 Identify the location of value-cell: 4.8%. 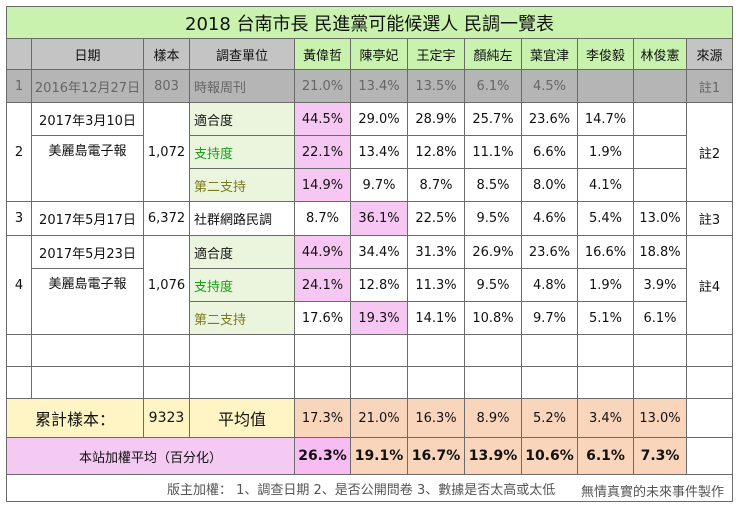
(549, 285).